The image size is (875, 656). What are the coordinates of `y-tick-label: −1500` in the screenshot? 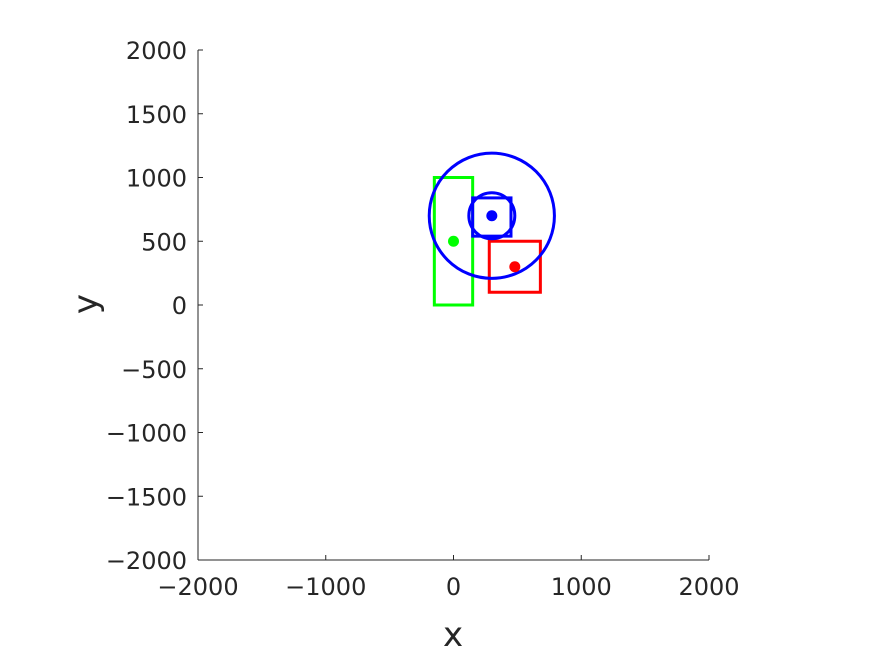 It's located at (146, 497).